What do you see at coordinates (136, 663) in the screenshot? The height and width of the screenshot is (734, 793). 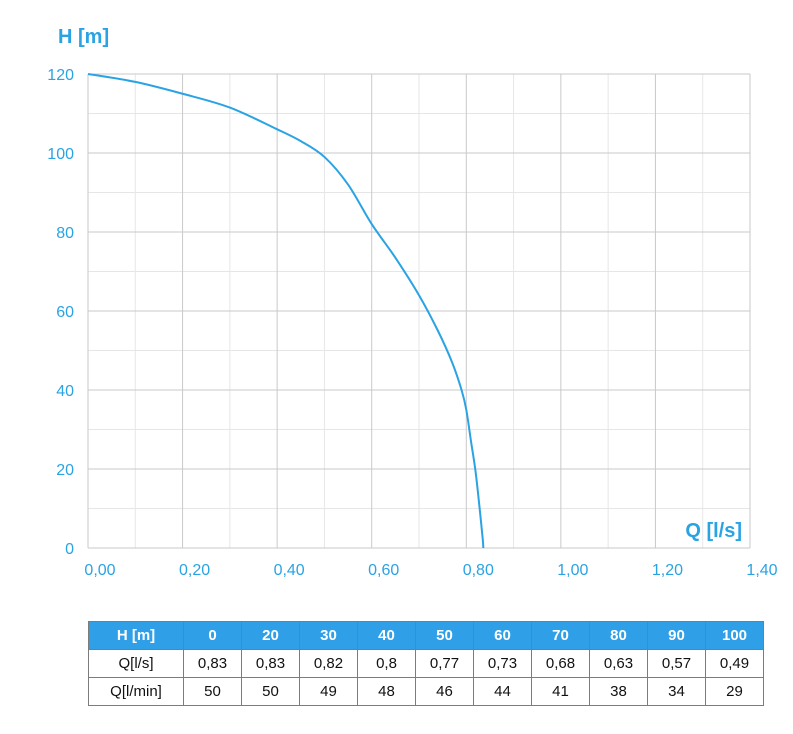 I see `table-row-label: Q[l/s]` at bounding box center [136, 663].